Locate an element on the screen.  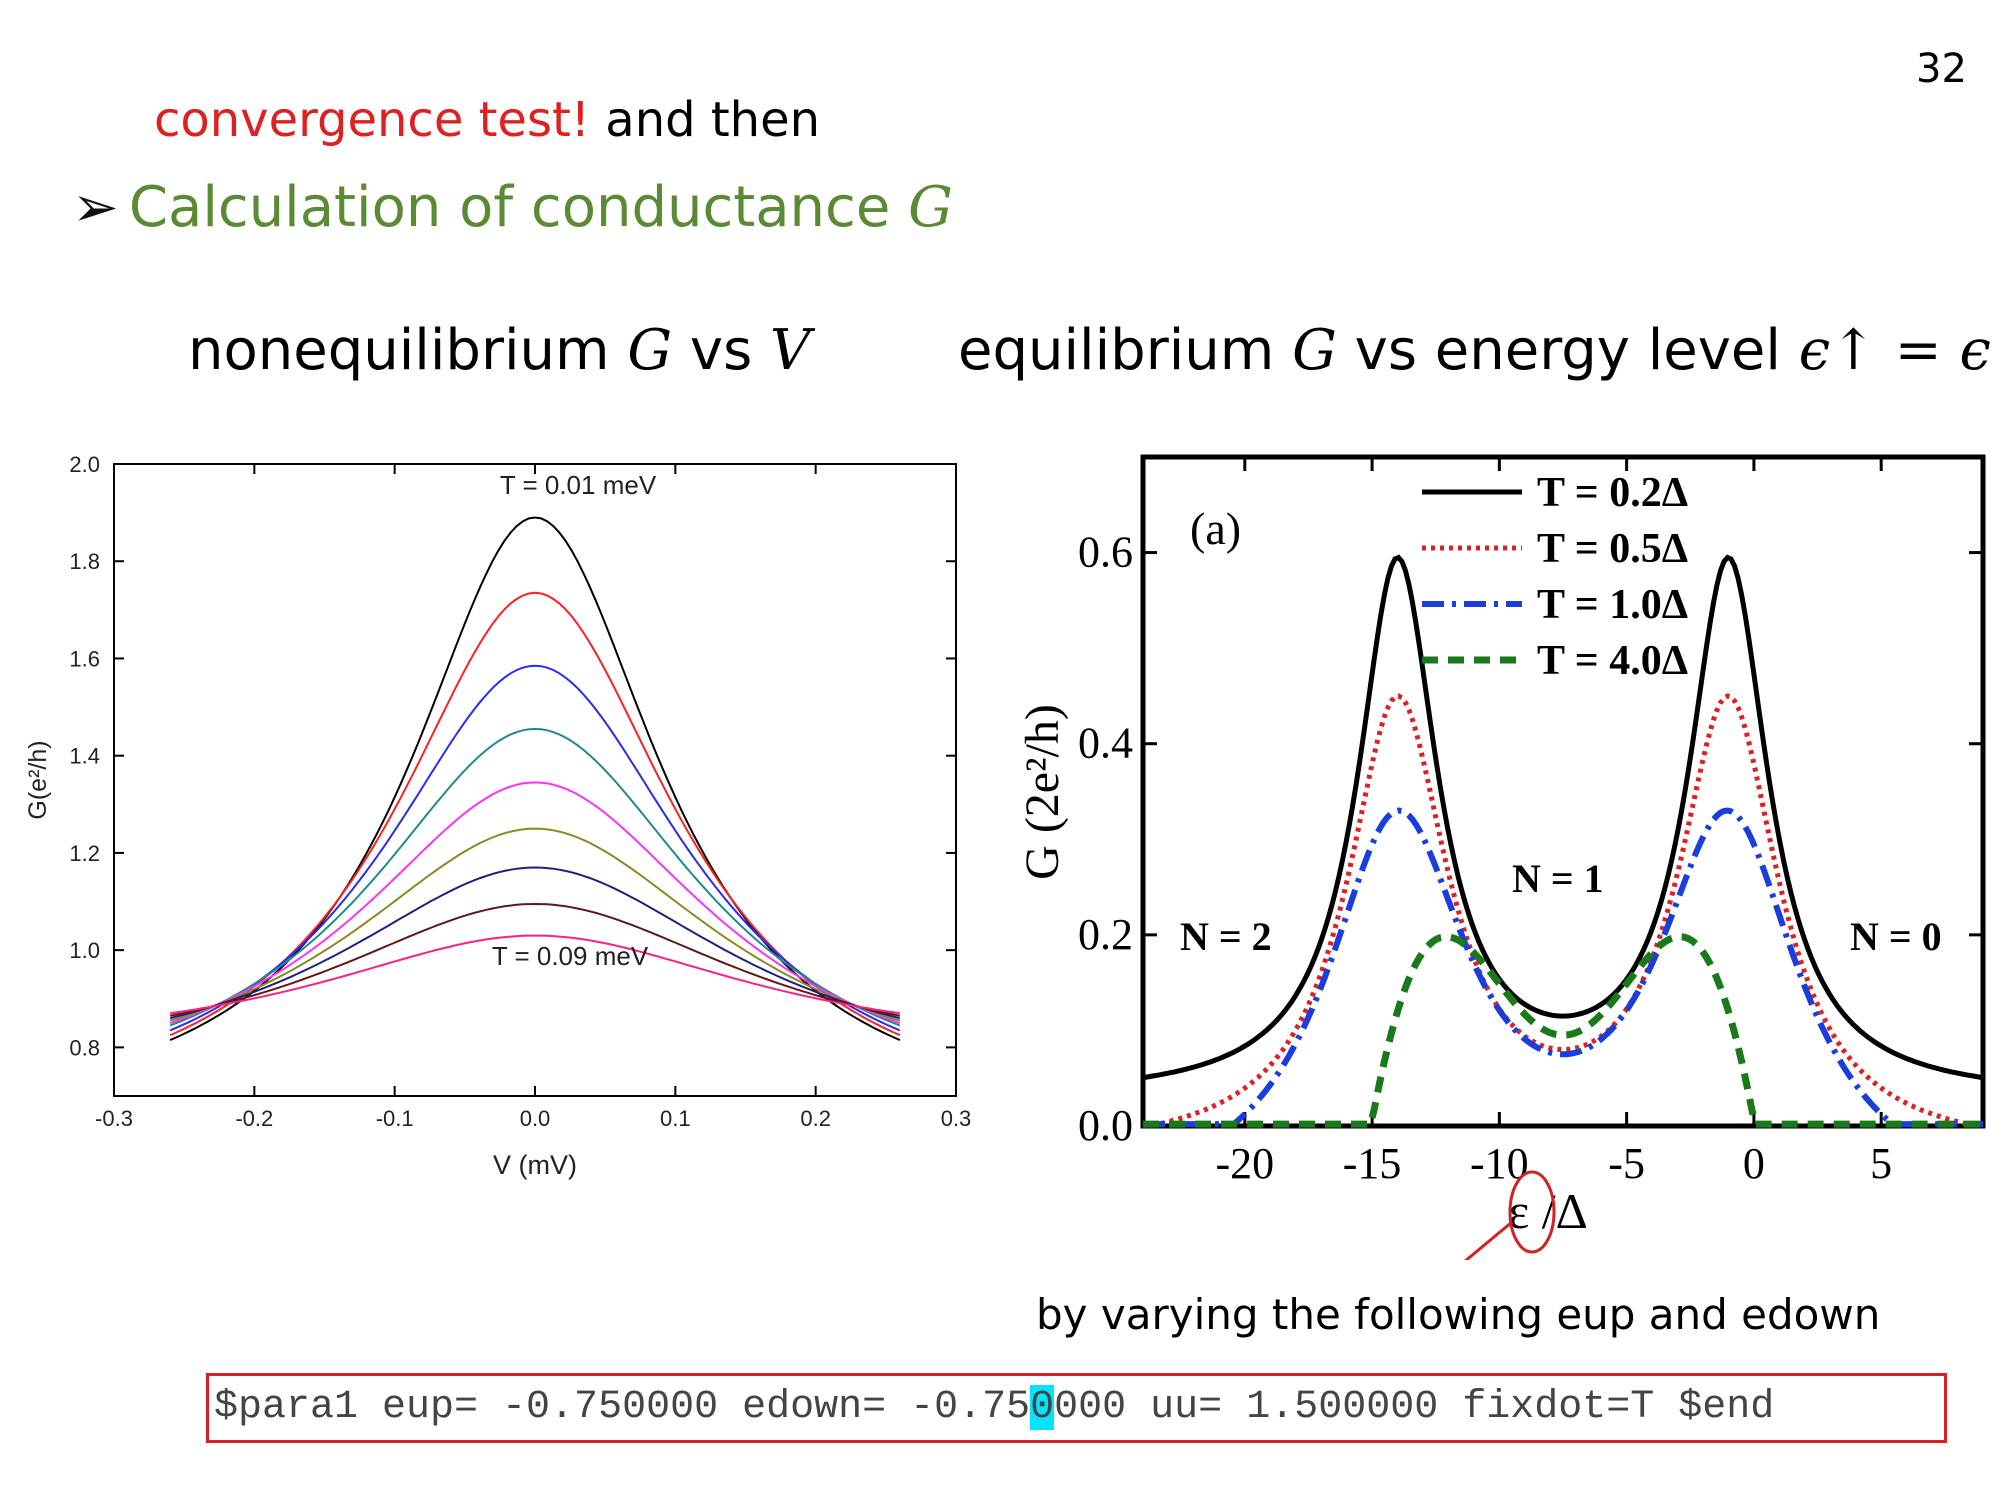
right-x-tick-label: -5 is located at coordinates (1626, 1163).